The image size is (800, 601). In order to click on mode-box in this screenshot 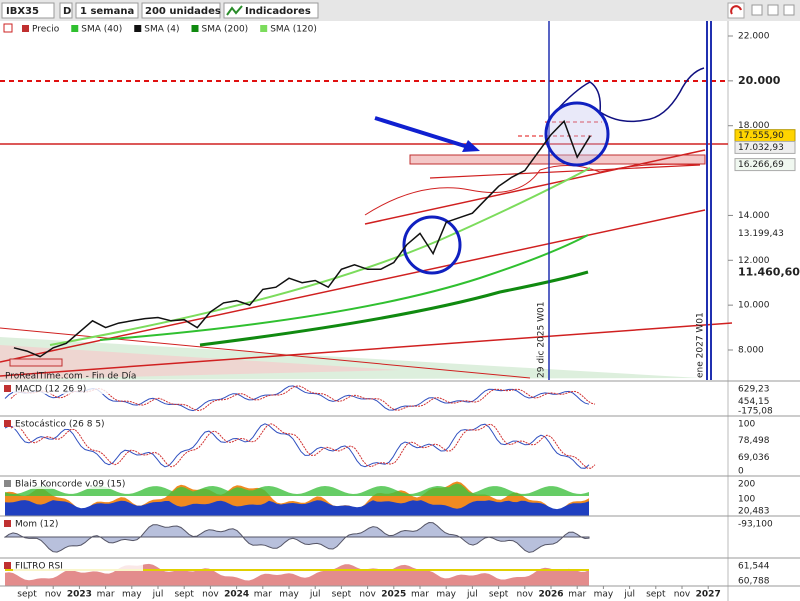, I will do `click(66, 10)`.